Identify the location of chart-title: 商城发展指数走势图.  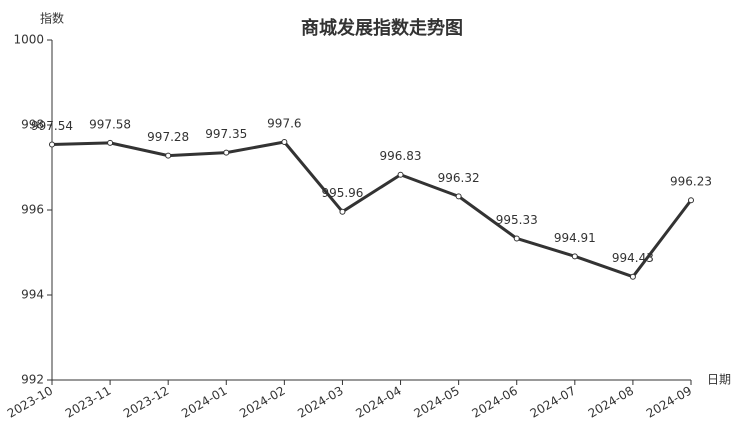
(382, 28).